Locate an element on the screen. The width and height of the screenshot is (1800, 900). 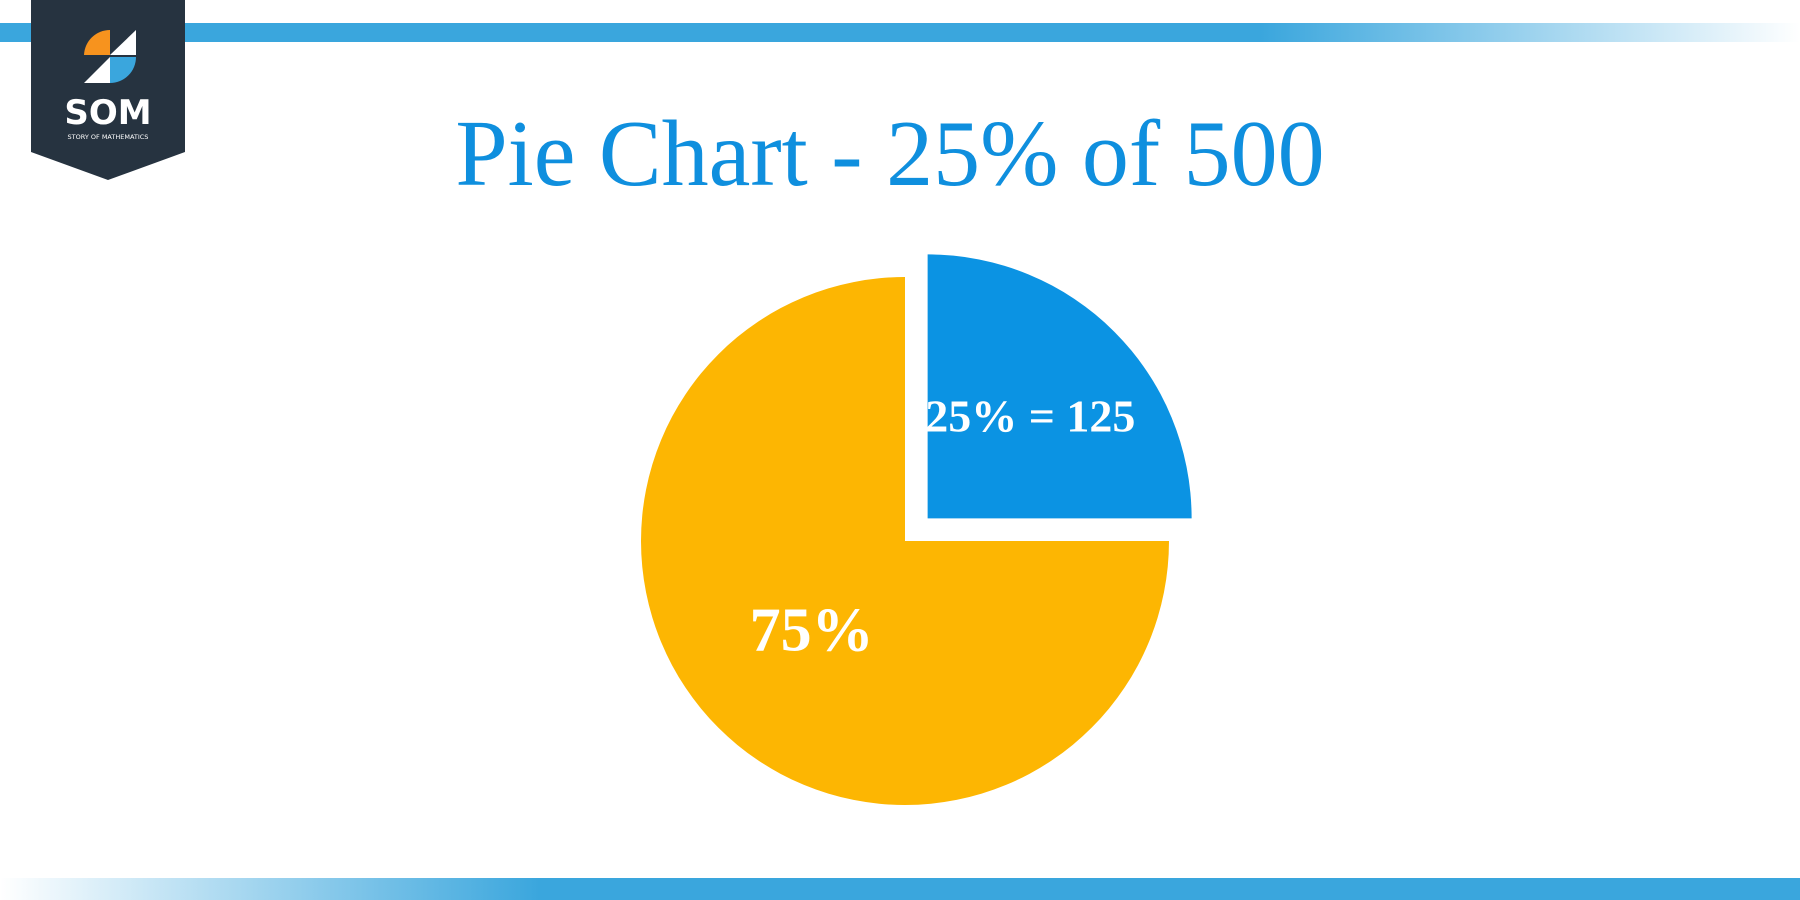
logo-tagline: STORY OF MATHEMATICS is located at coordinates (108, 137).